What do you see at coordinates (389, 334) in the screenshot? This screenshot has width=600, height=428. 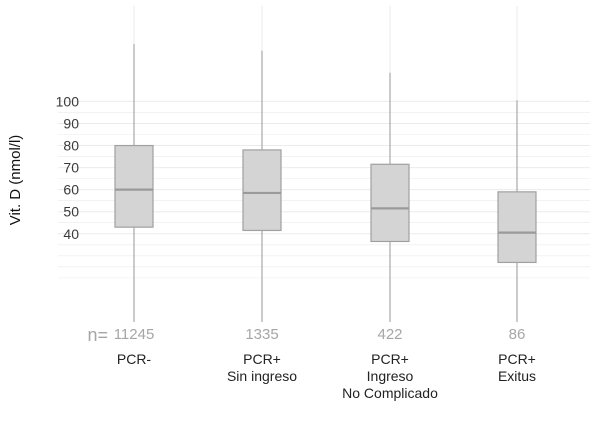 I see `n-value: 422` at bounding box center [389, 334].